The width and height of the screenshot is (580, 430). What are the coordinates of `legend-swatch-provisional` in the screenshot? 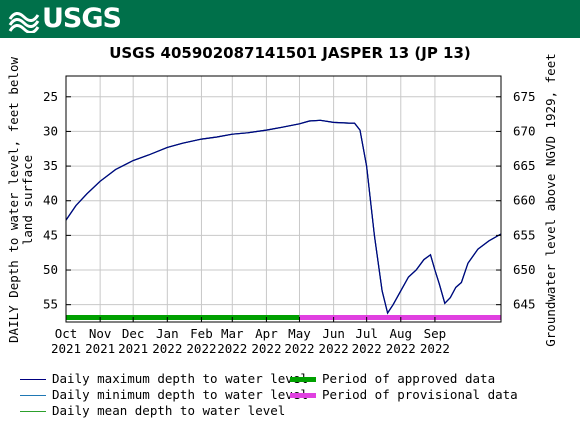 It's located at (303, 395).